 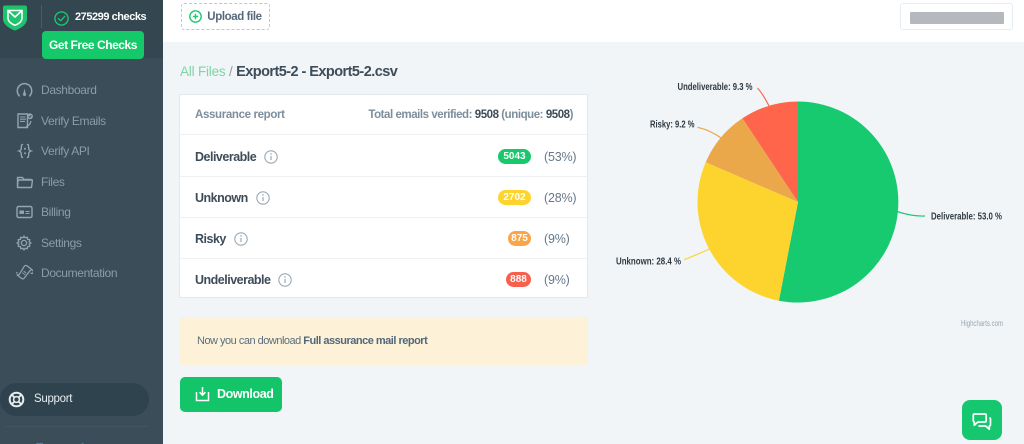 I want to click on svg-text: Risky: 9.2 %, so click(x=672, y=125).